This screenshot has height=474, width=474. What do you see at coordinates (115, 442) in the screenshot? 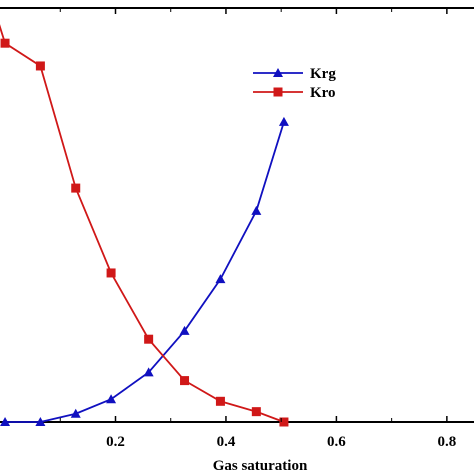
I see `x-tick-label-0: 0.2` at bounding box center [115, 442].